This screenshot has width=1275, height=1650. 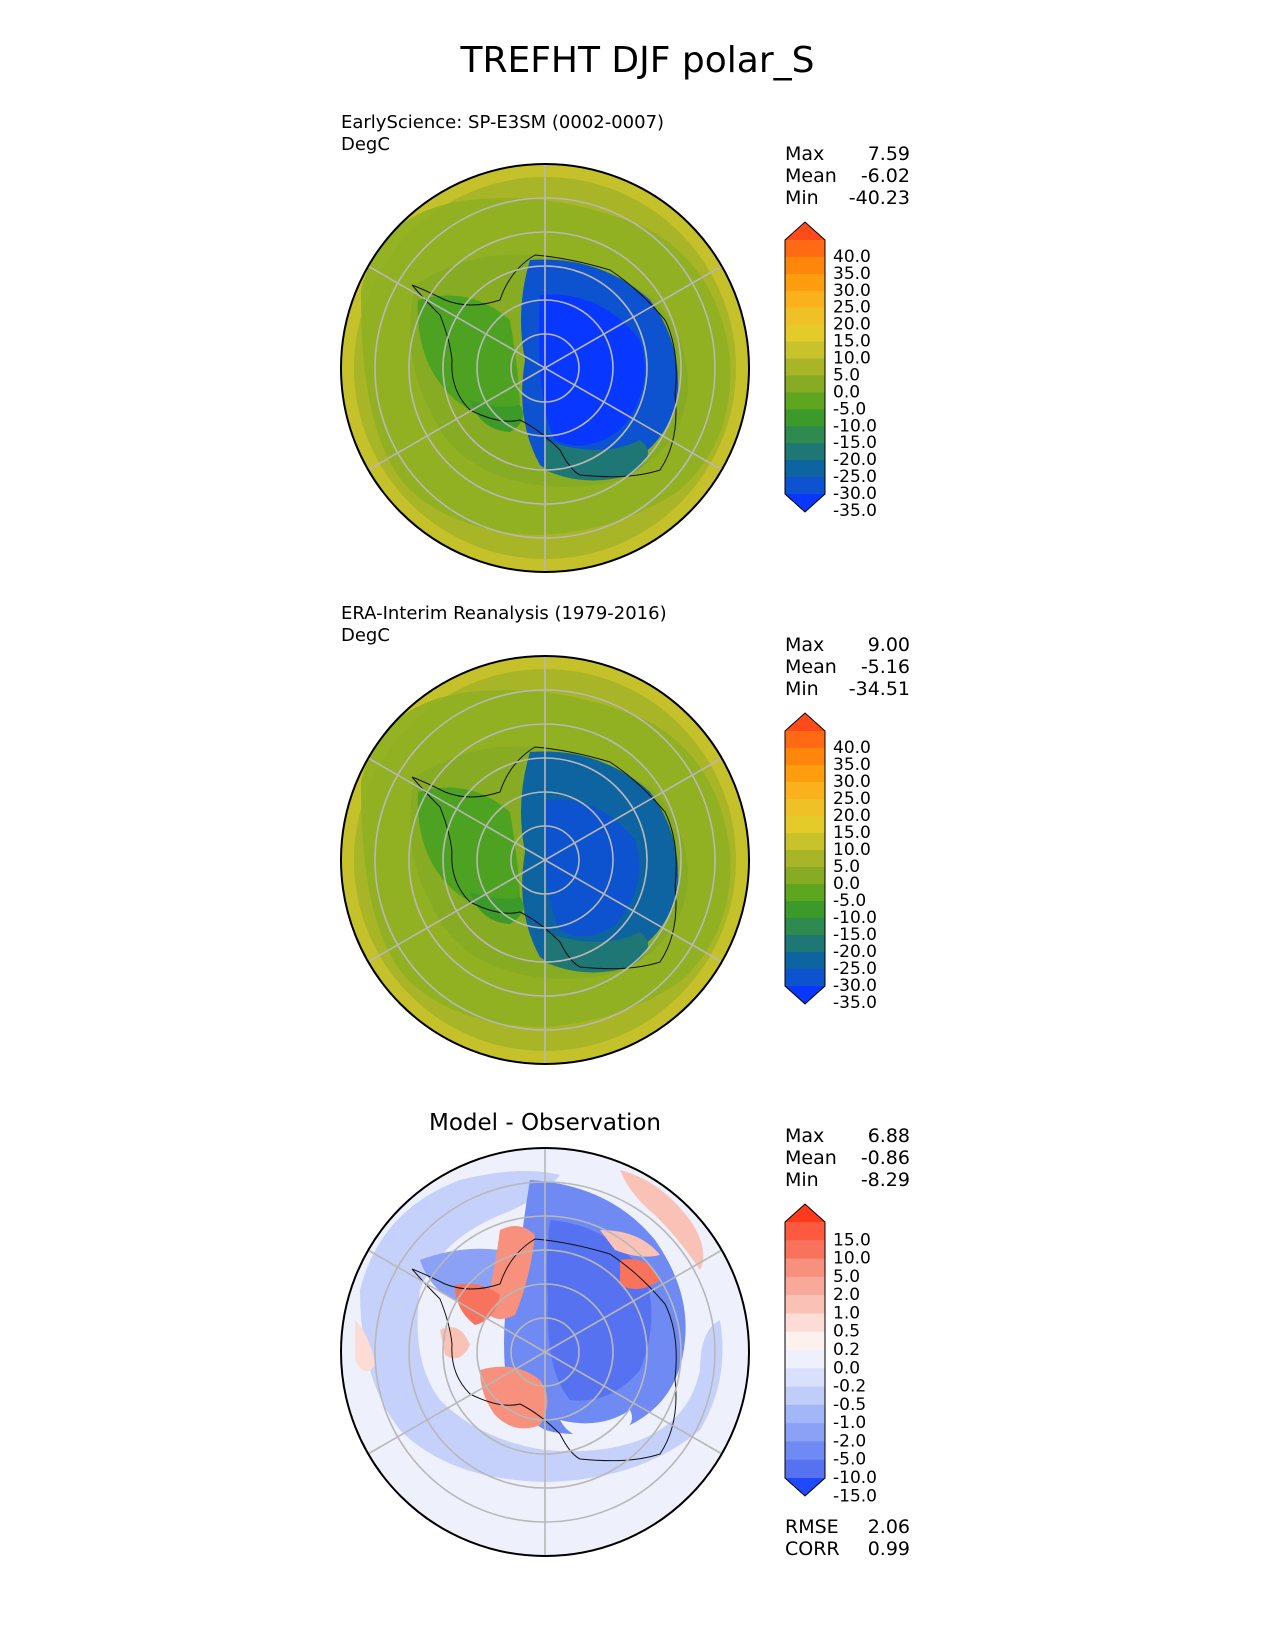 What do you see at coordinates (879, 198) in the screenshot?
I see `test-min-value: -40.23` at bounding box center [879, 198].